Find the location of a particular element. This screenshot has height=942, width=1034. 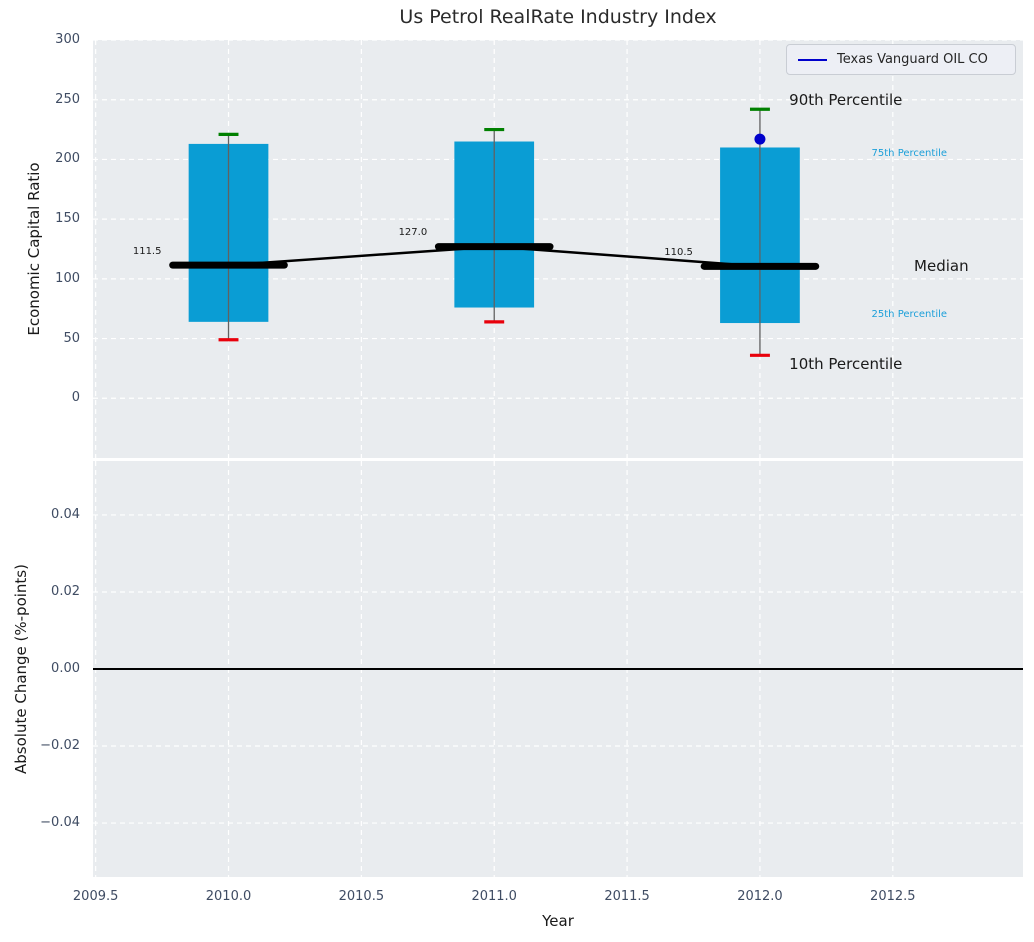

chart-title: Us Petrol RealRate Industry Index is located at coordinates (558, 17).